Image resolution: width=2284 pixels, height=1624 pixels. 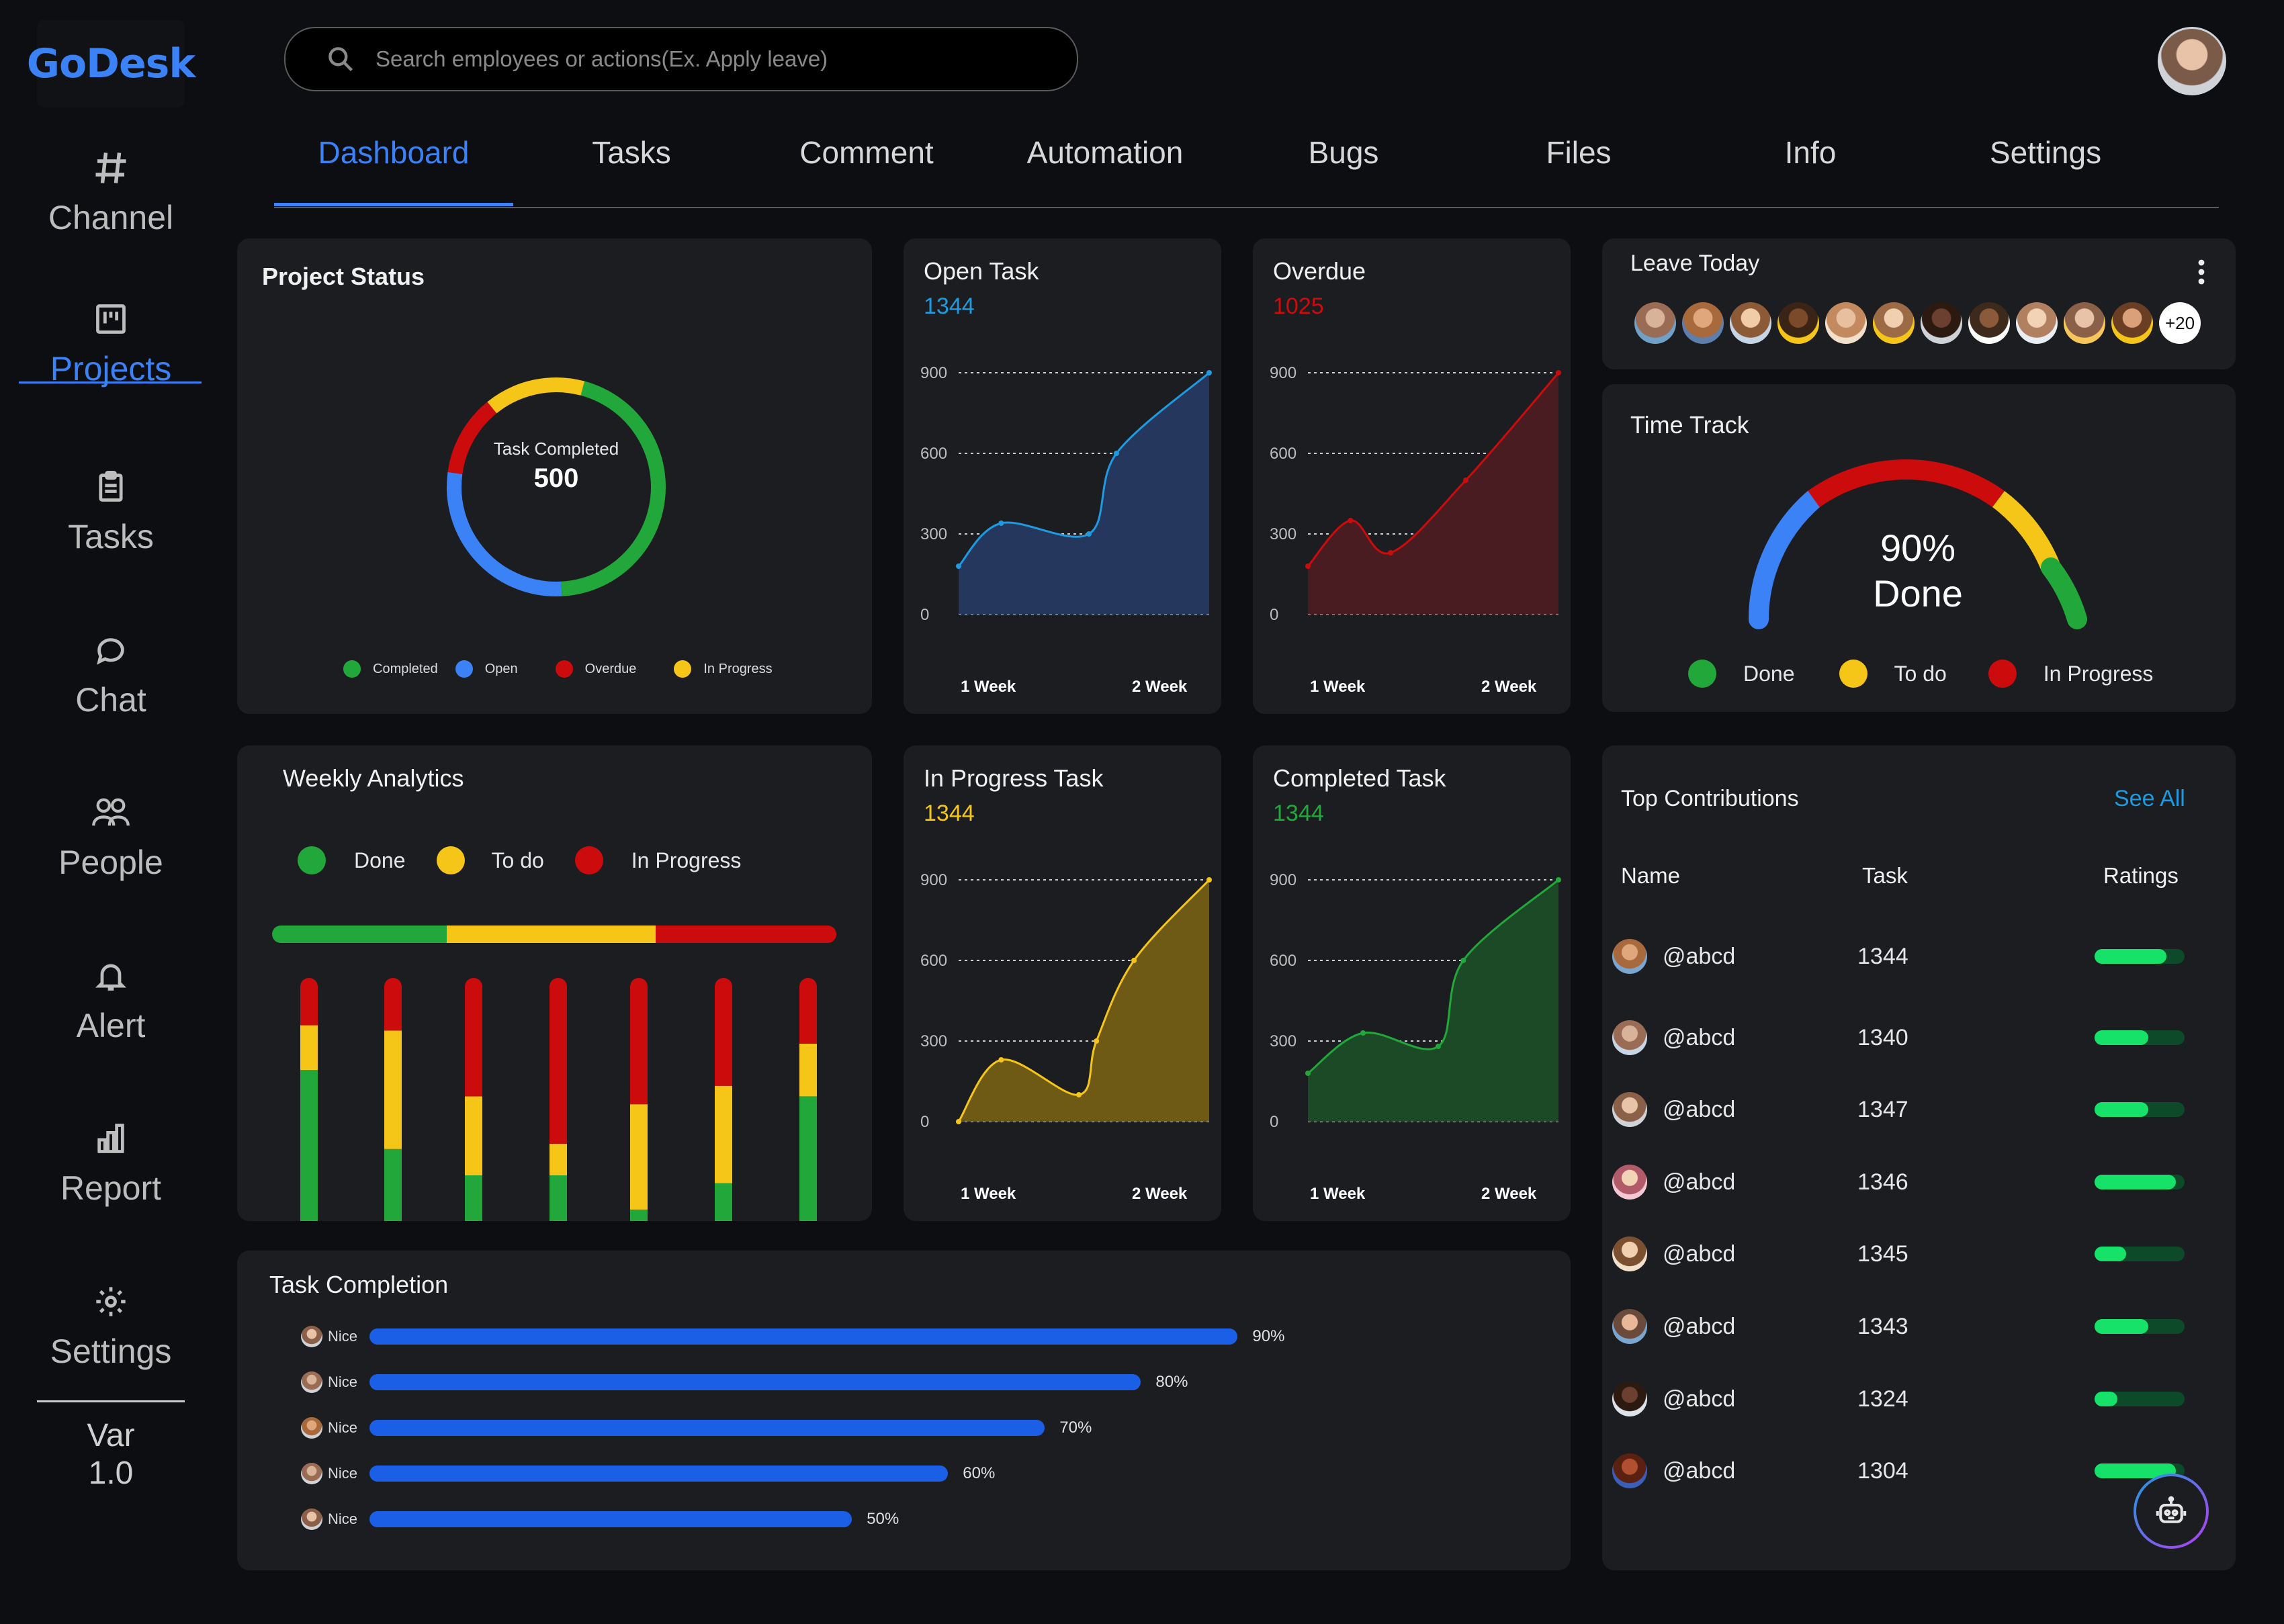 I want to click on task-completion-percent: 60%, so click(x=979, y=1473).